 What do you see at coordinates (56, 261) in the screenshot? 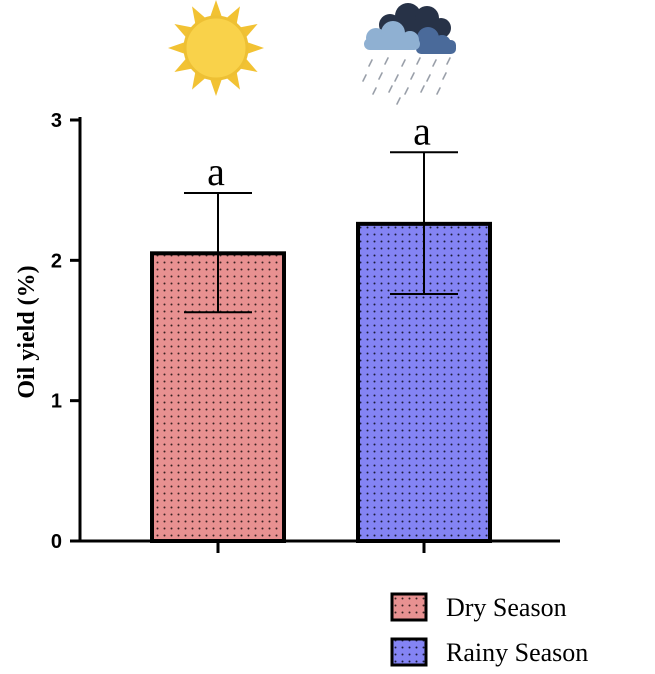
I see `y-tick-label-2: 2` at bounding box center [56, 261].